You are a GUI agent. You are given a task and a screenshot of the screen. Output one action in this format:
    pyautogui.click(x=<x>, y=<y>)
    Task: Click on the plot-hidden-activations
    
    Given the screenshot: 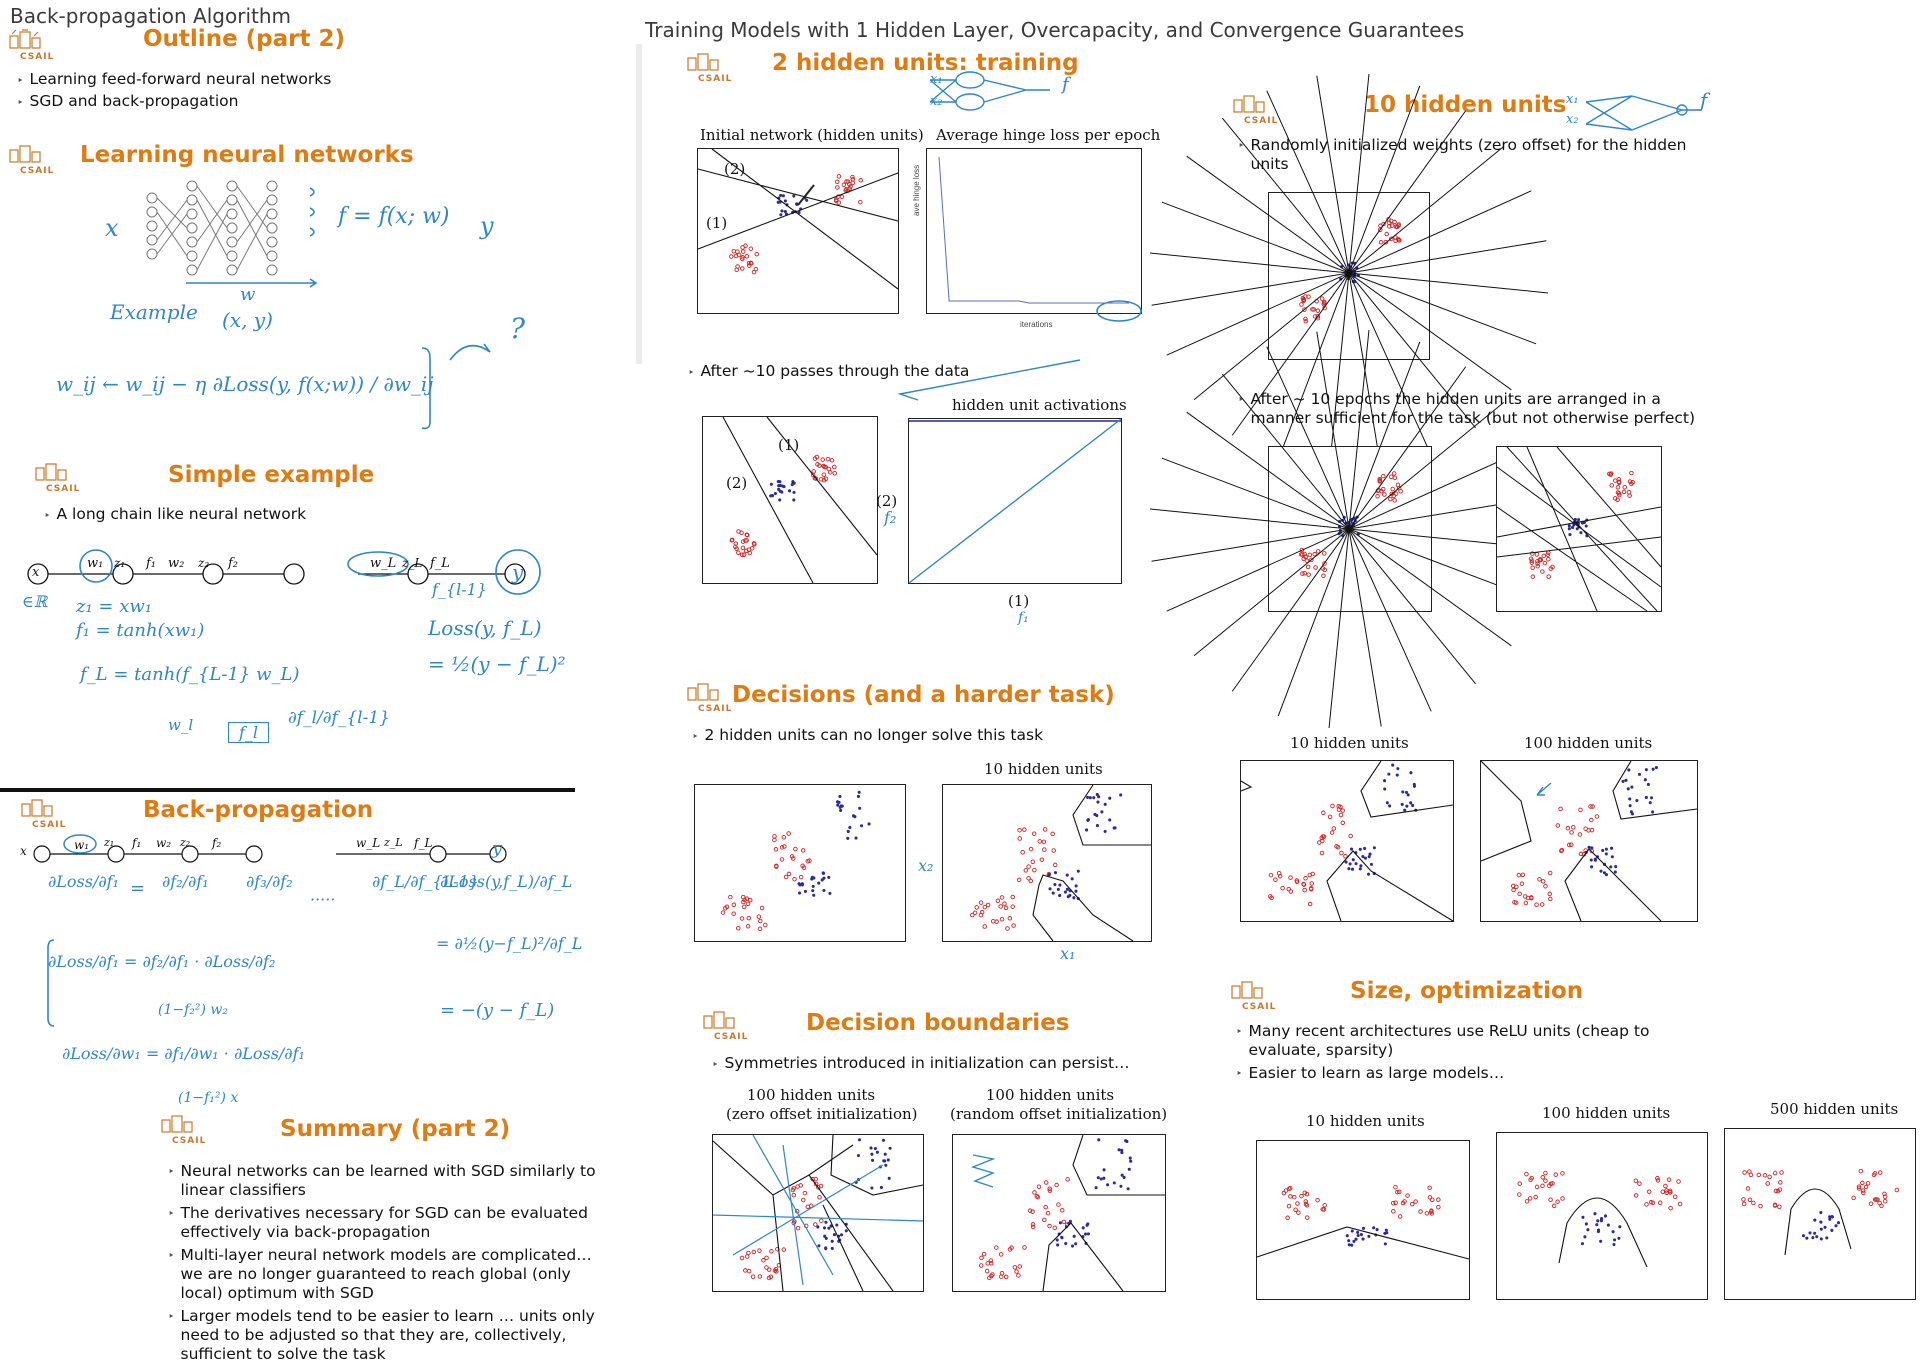 What is the action you would take?
    pyautogui.click(x=1015, y=501)
    